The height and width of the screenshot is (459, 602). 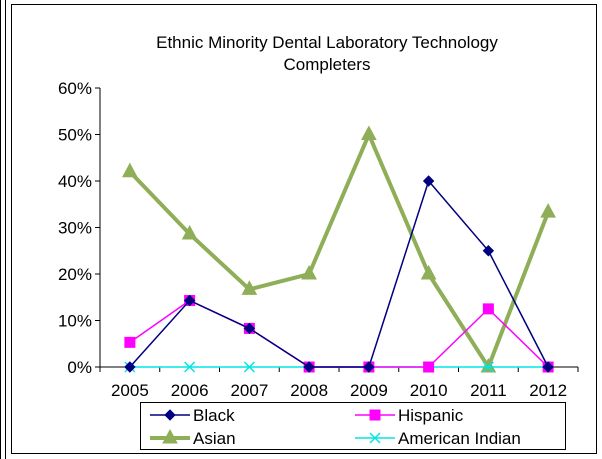 What do you see at coordinates (327, 64) in the screenshot?
I see `chart-title-line-2: Completers` at bounding box center [327, 64].